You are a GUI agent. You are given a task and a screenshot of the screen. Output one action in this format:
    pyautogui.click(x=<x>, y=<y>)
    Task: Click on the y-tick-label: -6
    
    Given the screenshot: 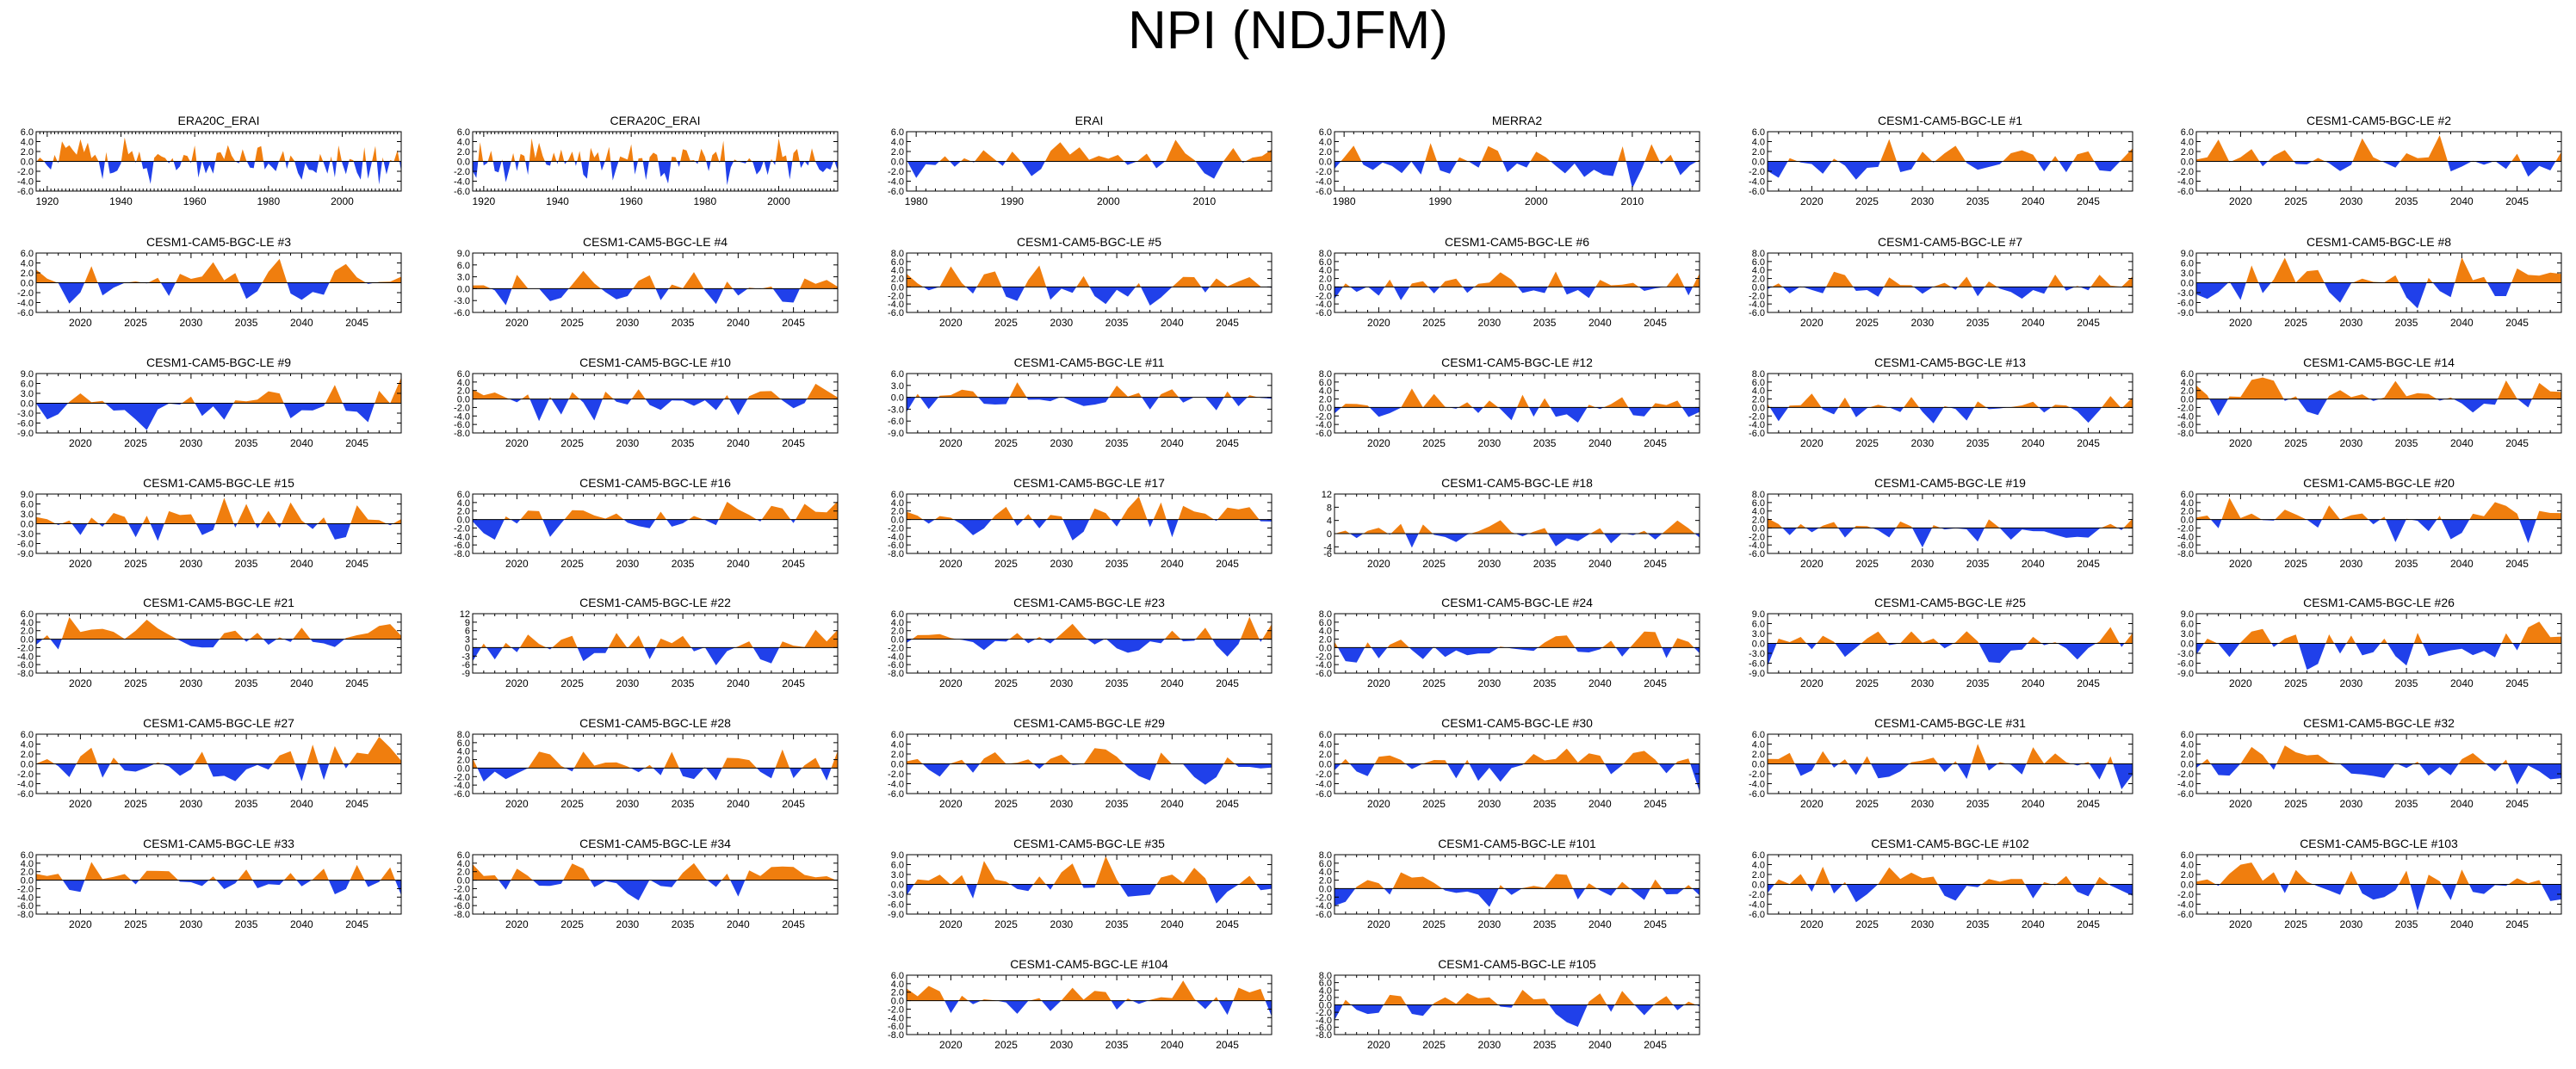 What is the action you would take?
    pyautogui.click(x=1327, y=554)
    